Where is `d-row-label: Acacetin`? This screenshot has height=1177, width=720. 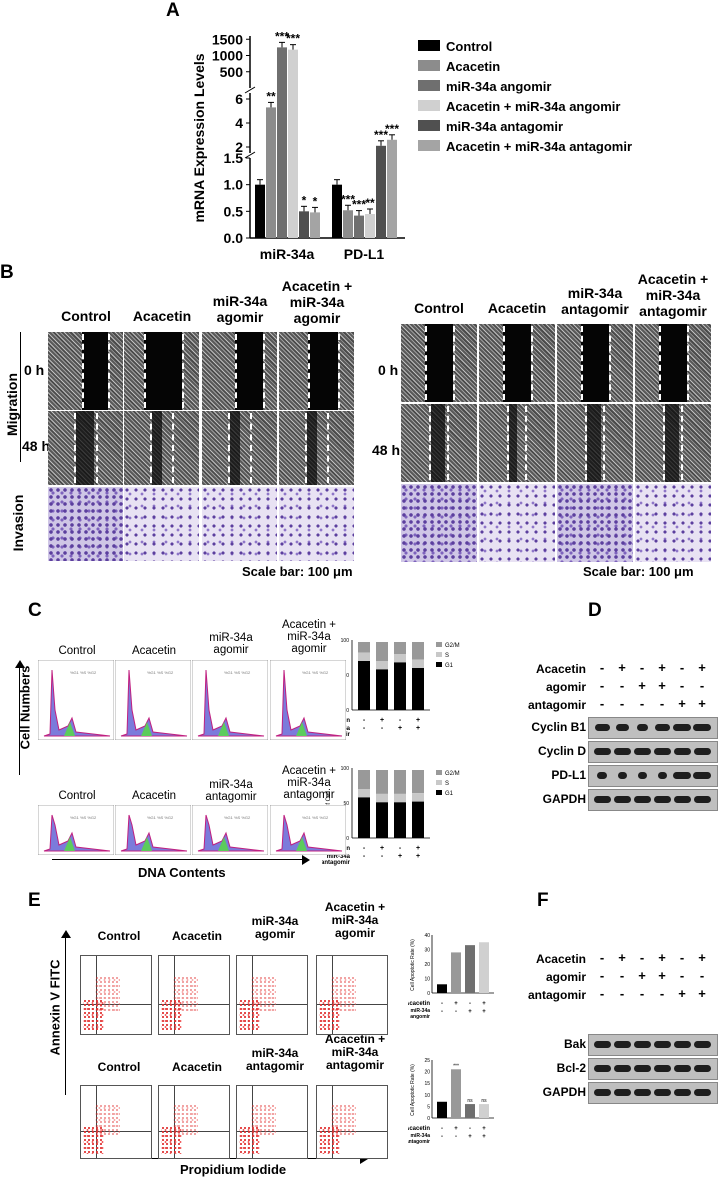 d-row-label: Acacetin is located at coordinates (560, 669).